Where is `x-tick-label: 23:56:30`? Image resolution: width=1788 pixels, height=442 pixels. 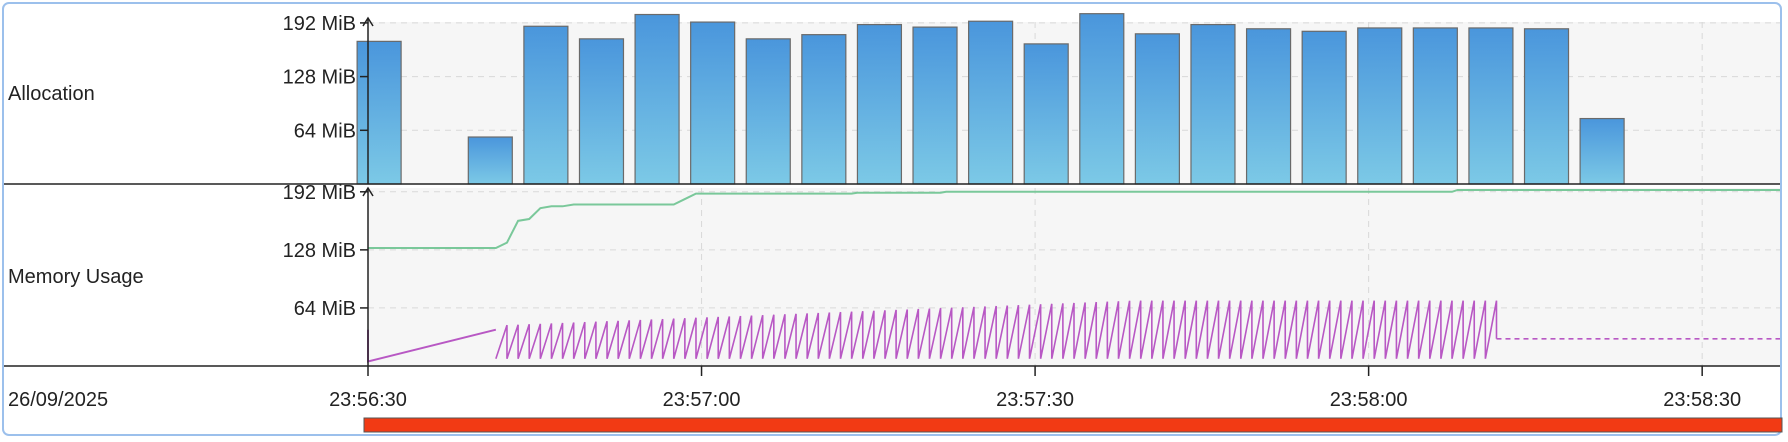 x-tick-label: 23:56:30 is located at coordinates (368, 400).